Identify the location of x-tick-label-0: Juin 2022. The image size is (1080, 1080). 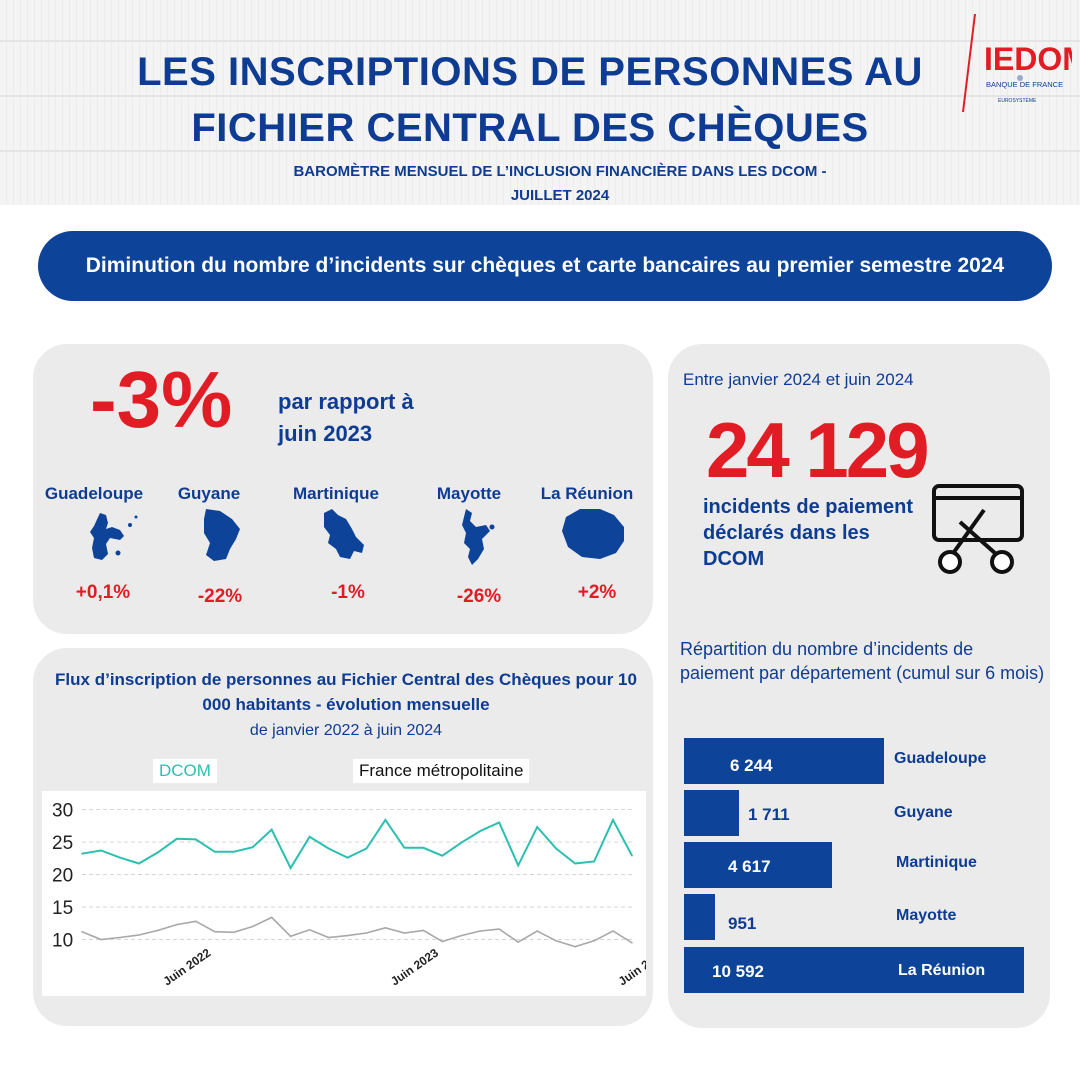
(187, 966).